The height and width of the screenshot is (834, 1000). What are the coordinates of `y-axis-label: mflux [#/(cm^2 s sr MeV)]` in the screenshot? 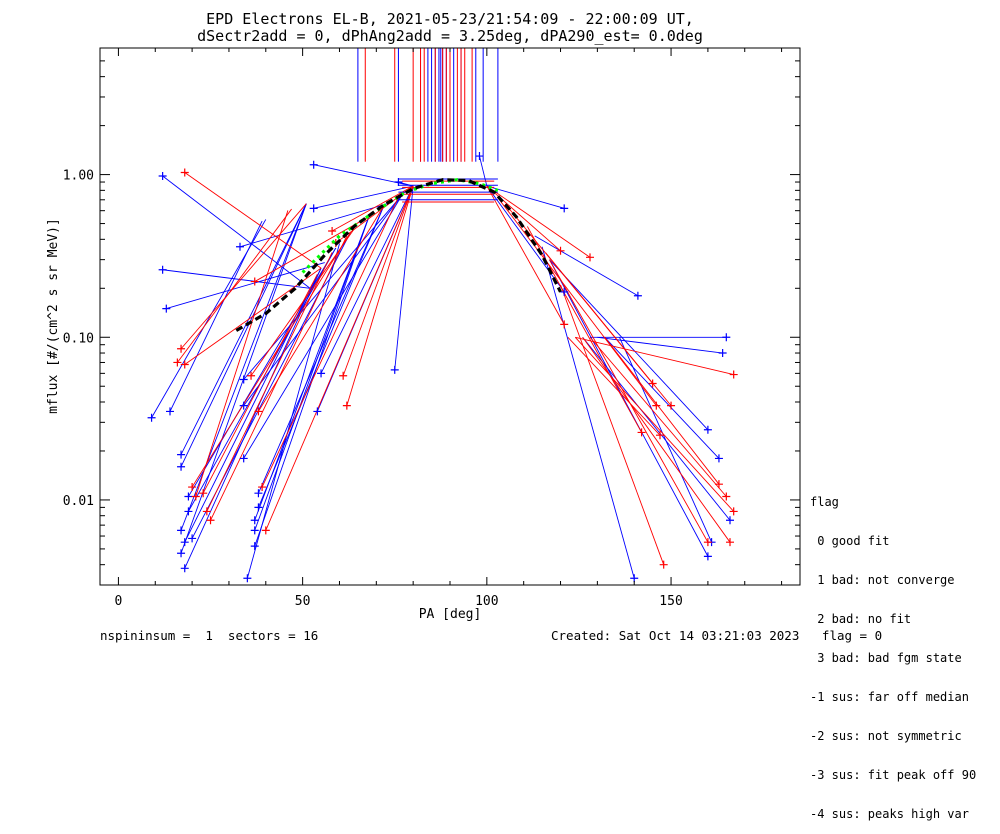 It's located at (53, 316).